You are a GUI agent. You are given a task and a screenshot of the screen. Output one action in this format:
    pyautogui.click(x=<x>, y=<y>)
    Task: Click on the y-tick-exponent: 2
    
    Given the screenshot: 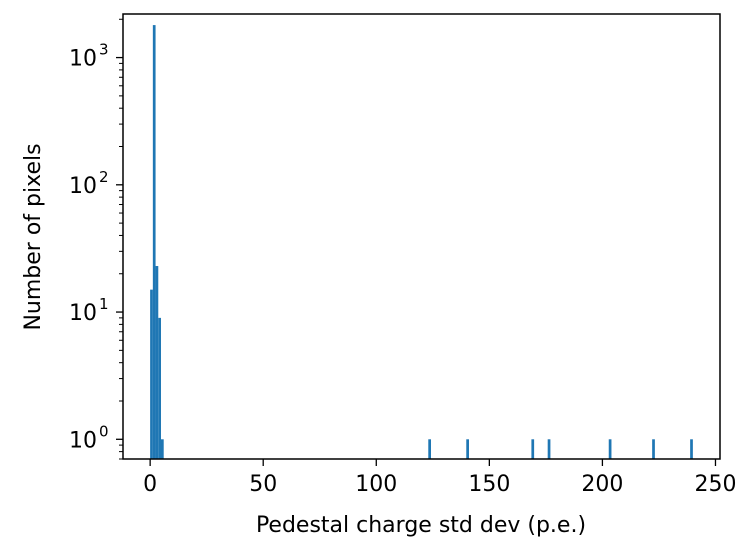 What is the action you would take?
    pyautogui.click(x=104, y=177)
    